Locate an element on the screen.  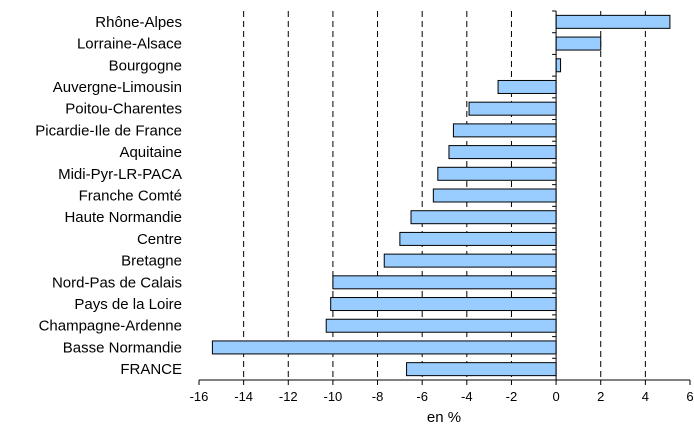
category-label: Bourgogne is located at coordinates (145, 65).